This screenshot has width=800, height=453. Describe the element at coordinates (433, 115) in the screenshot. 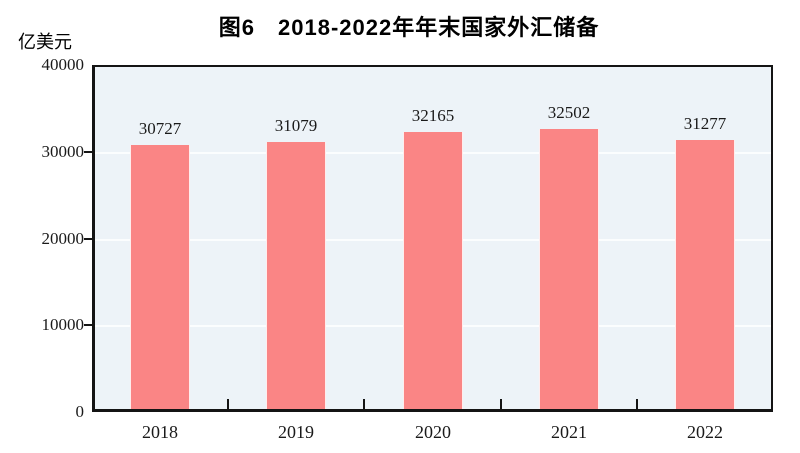

I see `bar-value-label-2020: 32165` at that location.